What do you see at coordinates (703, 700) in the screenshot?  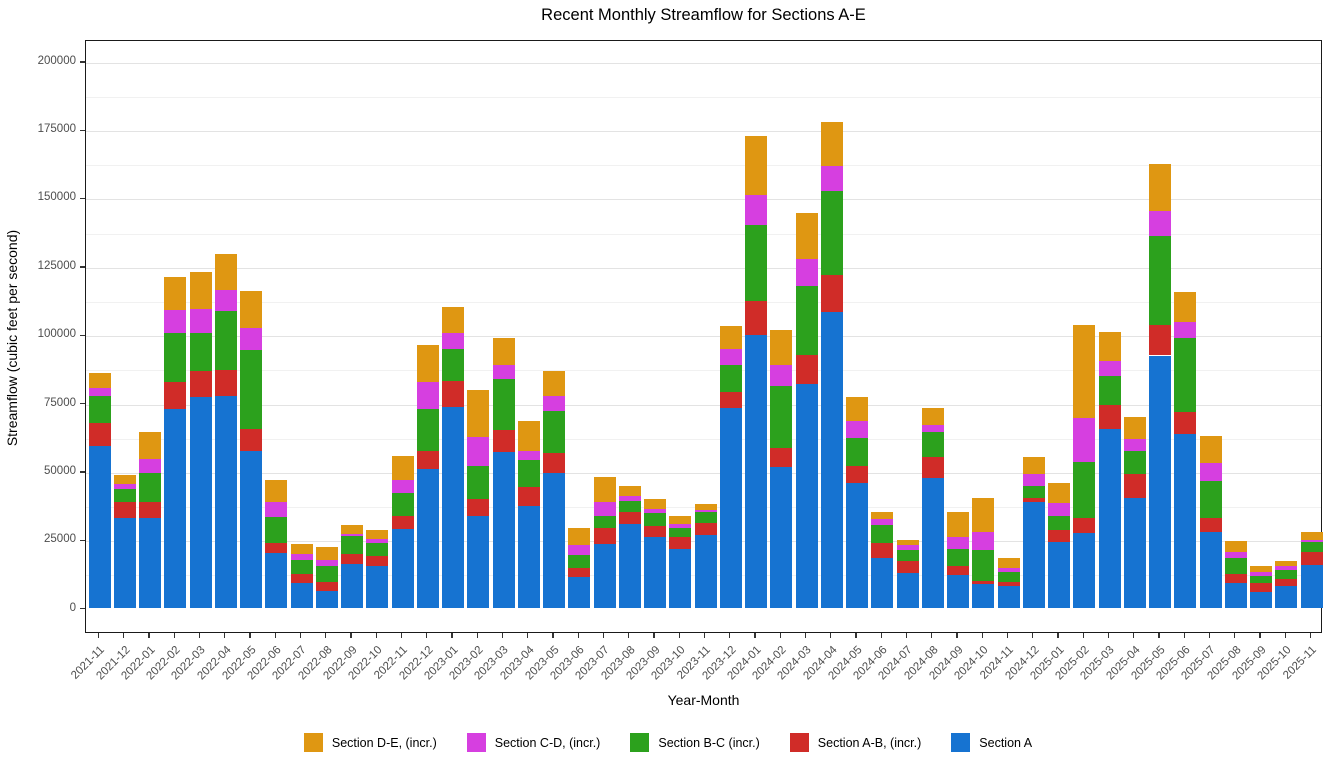 I see `x-axis-title: Year-Month` at bounding box center [703, 700].